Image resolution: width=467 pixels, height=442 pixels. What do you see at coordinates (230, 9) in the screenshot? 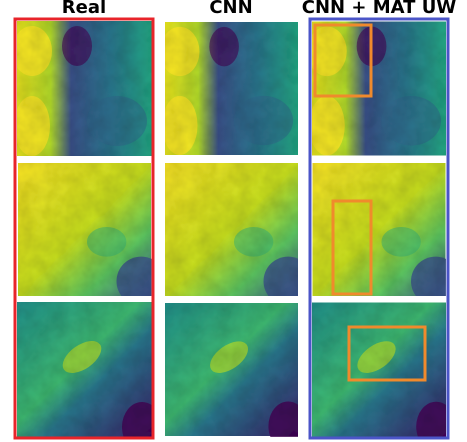
I see `column-title: CNN` at bounding box center [230, 9].